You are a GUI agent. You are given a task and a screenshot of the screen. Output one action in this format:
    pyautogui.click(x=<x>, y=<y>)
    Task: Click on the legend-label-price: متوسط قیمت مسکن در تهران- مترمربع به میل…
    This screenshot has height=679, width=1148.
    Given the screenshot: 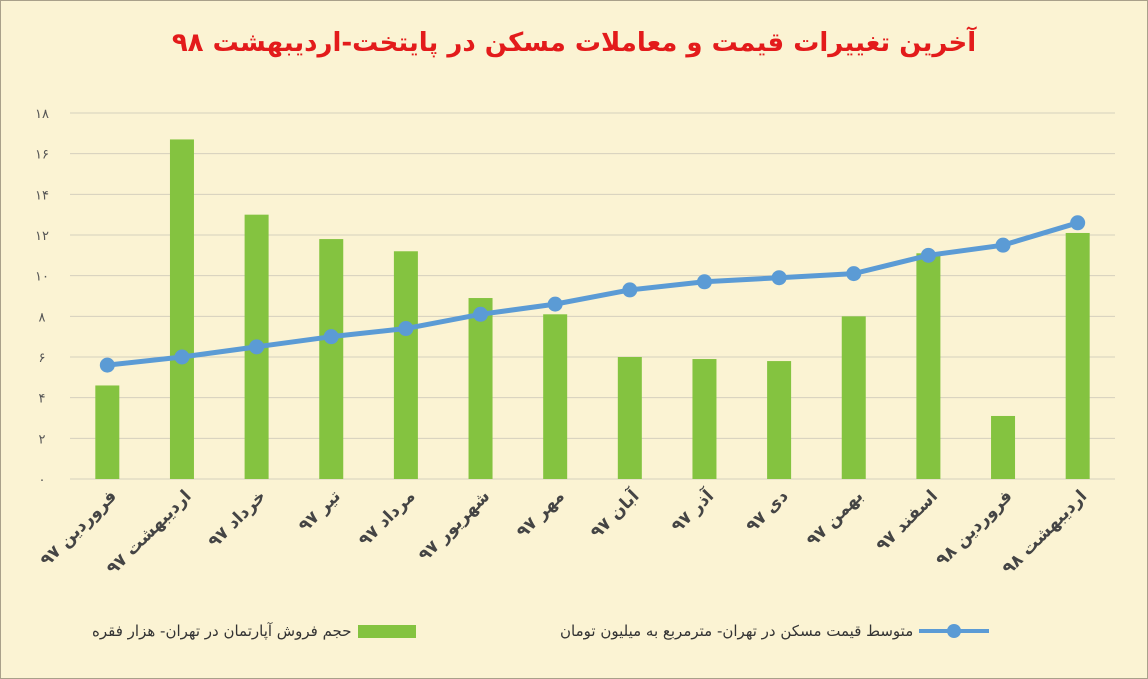 What is the action you would take?
    pyautogui.click(x=737, y=631)
    